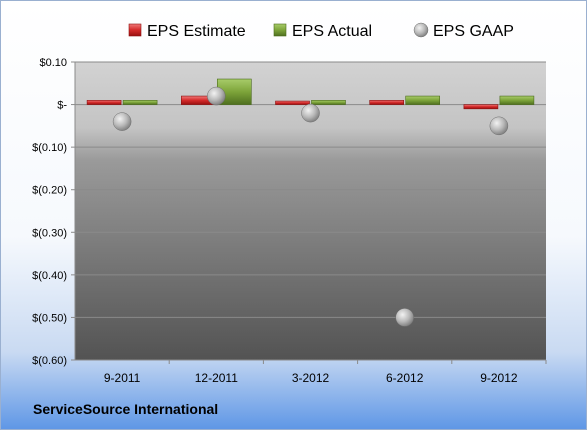 The image size is (587, 430). I want to click on y-tick-label: $(0.50), so click(49, 318).